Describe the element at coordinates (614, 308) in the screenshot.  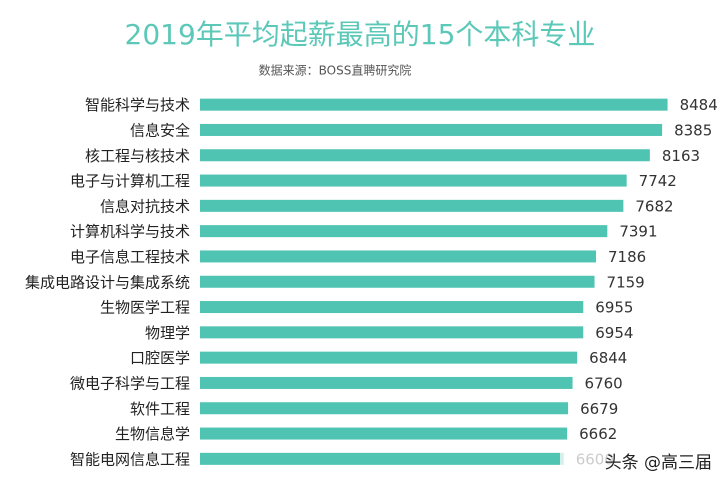
I see `value-label: 6955` at that location.